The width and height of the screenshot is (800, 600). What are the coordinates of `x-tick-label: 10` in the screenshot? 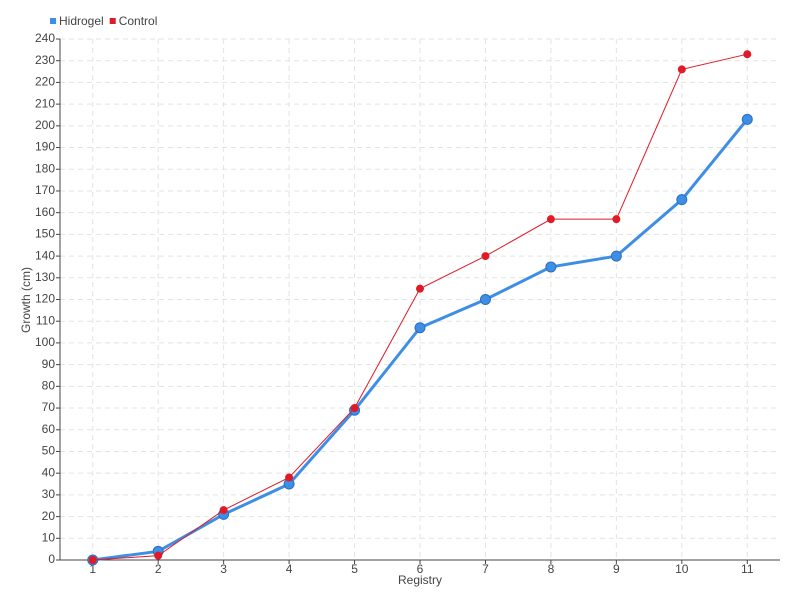 It's located at (682, 569).